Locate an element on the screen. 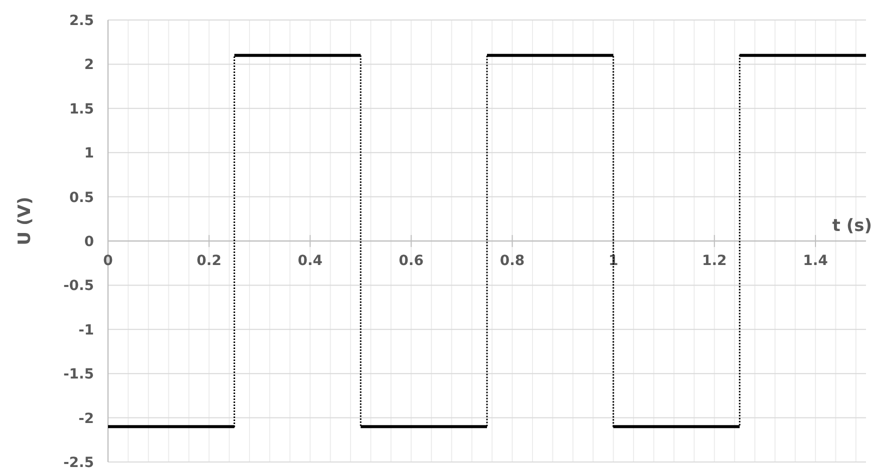 The height and width of the screenshot is (470, 875). y-tick-label: 0.5 is located at coordinates (81, 198).